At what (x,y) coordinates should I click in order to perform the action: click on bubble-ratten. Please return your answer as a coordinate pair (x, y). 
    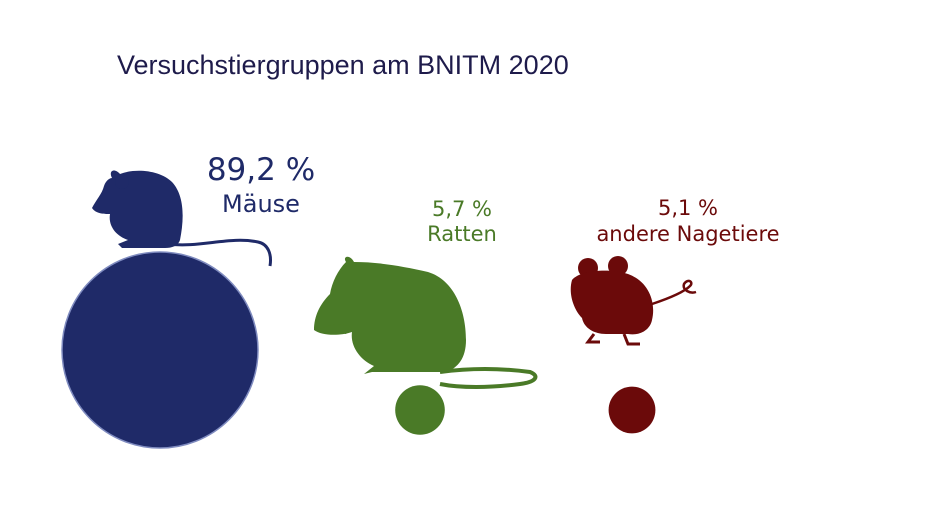
    Looking at the image, I should click on (420, 410).